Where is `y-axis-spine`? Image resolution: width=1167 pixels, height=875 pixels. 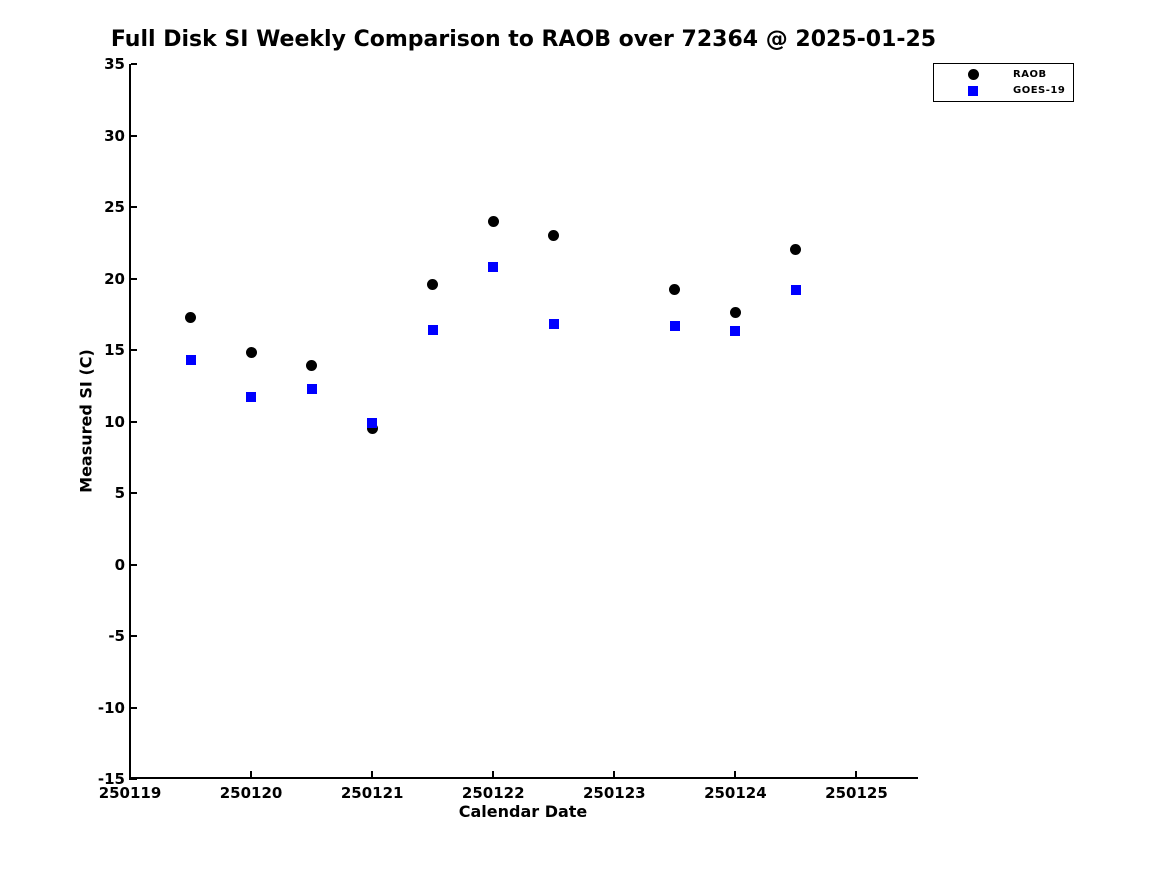
y-axis-spine is located at coordinates (130, 422).